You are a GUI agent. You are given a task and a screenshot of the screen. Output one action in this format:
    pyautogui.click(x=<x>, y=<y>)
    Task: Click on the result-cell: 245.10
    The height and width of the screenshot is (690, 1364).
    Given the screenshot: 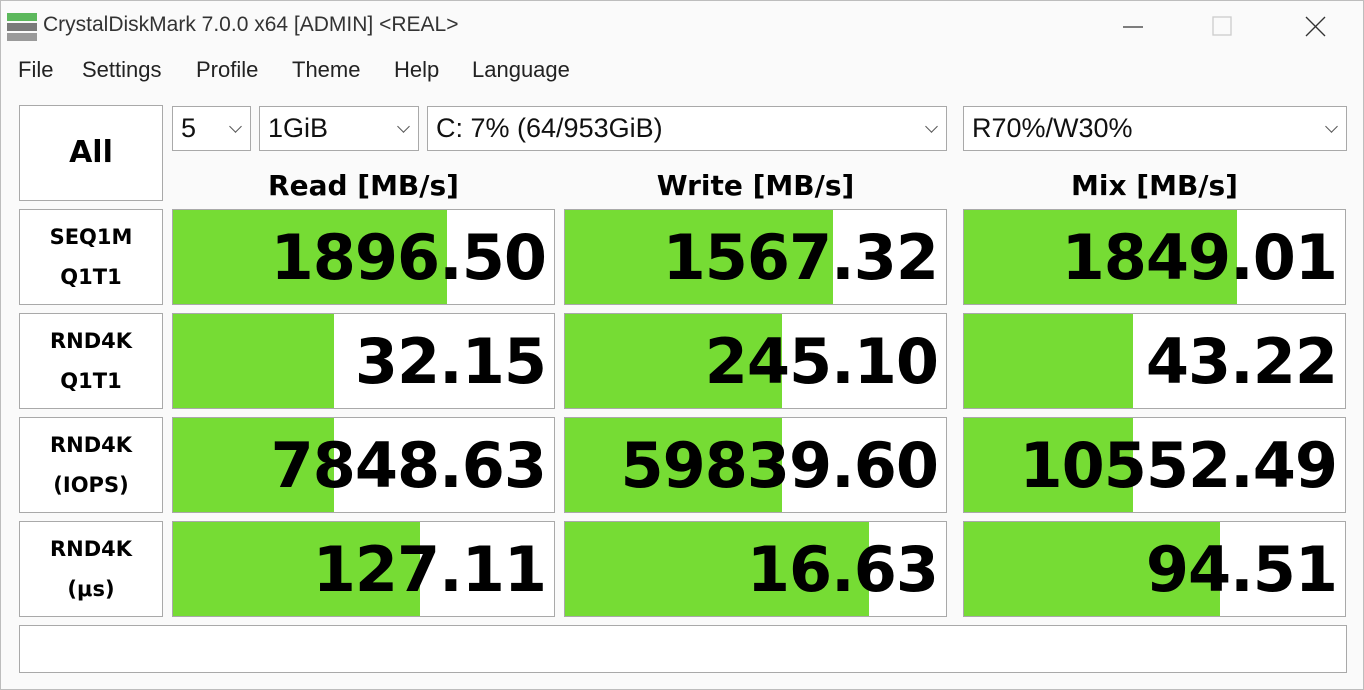 What is the action you would take?
    pyautogui.click(x=755, y=361)
    